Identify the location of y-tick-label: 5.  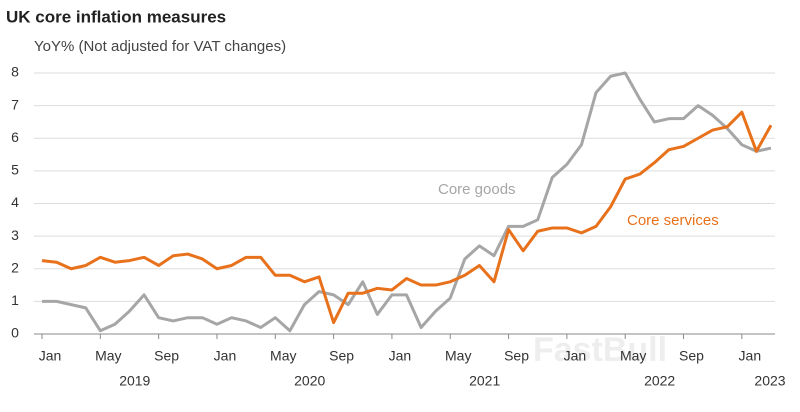
(15, 170).